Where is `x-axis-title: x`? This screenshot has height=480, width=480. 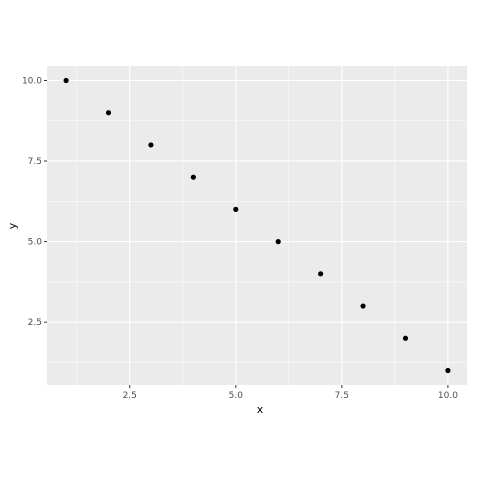
x-axis-title: x is located at coordinates (260, 409).